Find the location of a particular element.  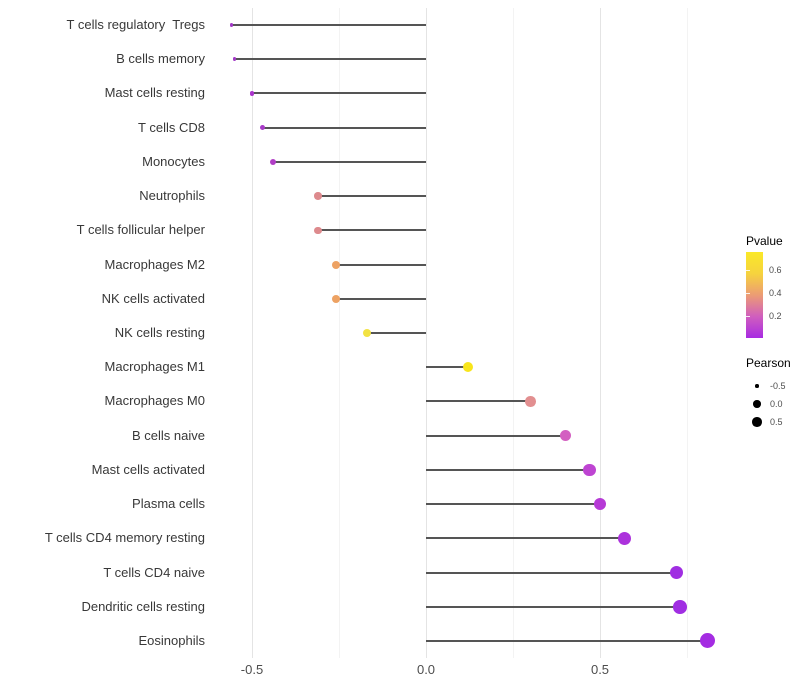

x-tick-label: 0.0 is located at coordinates (426, 669).